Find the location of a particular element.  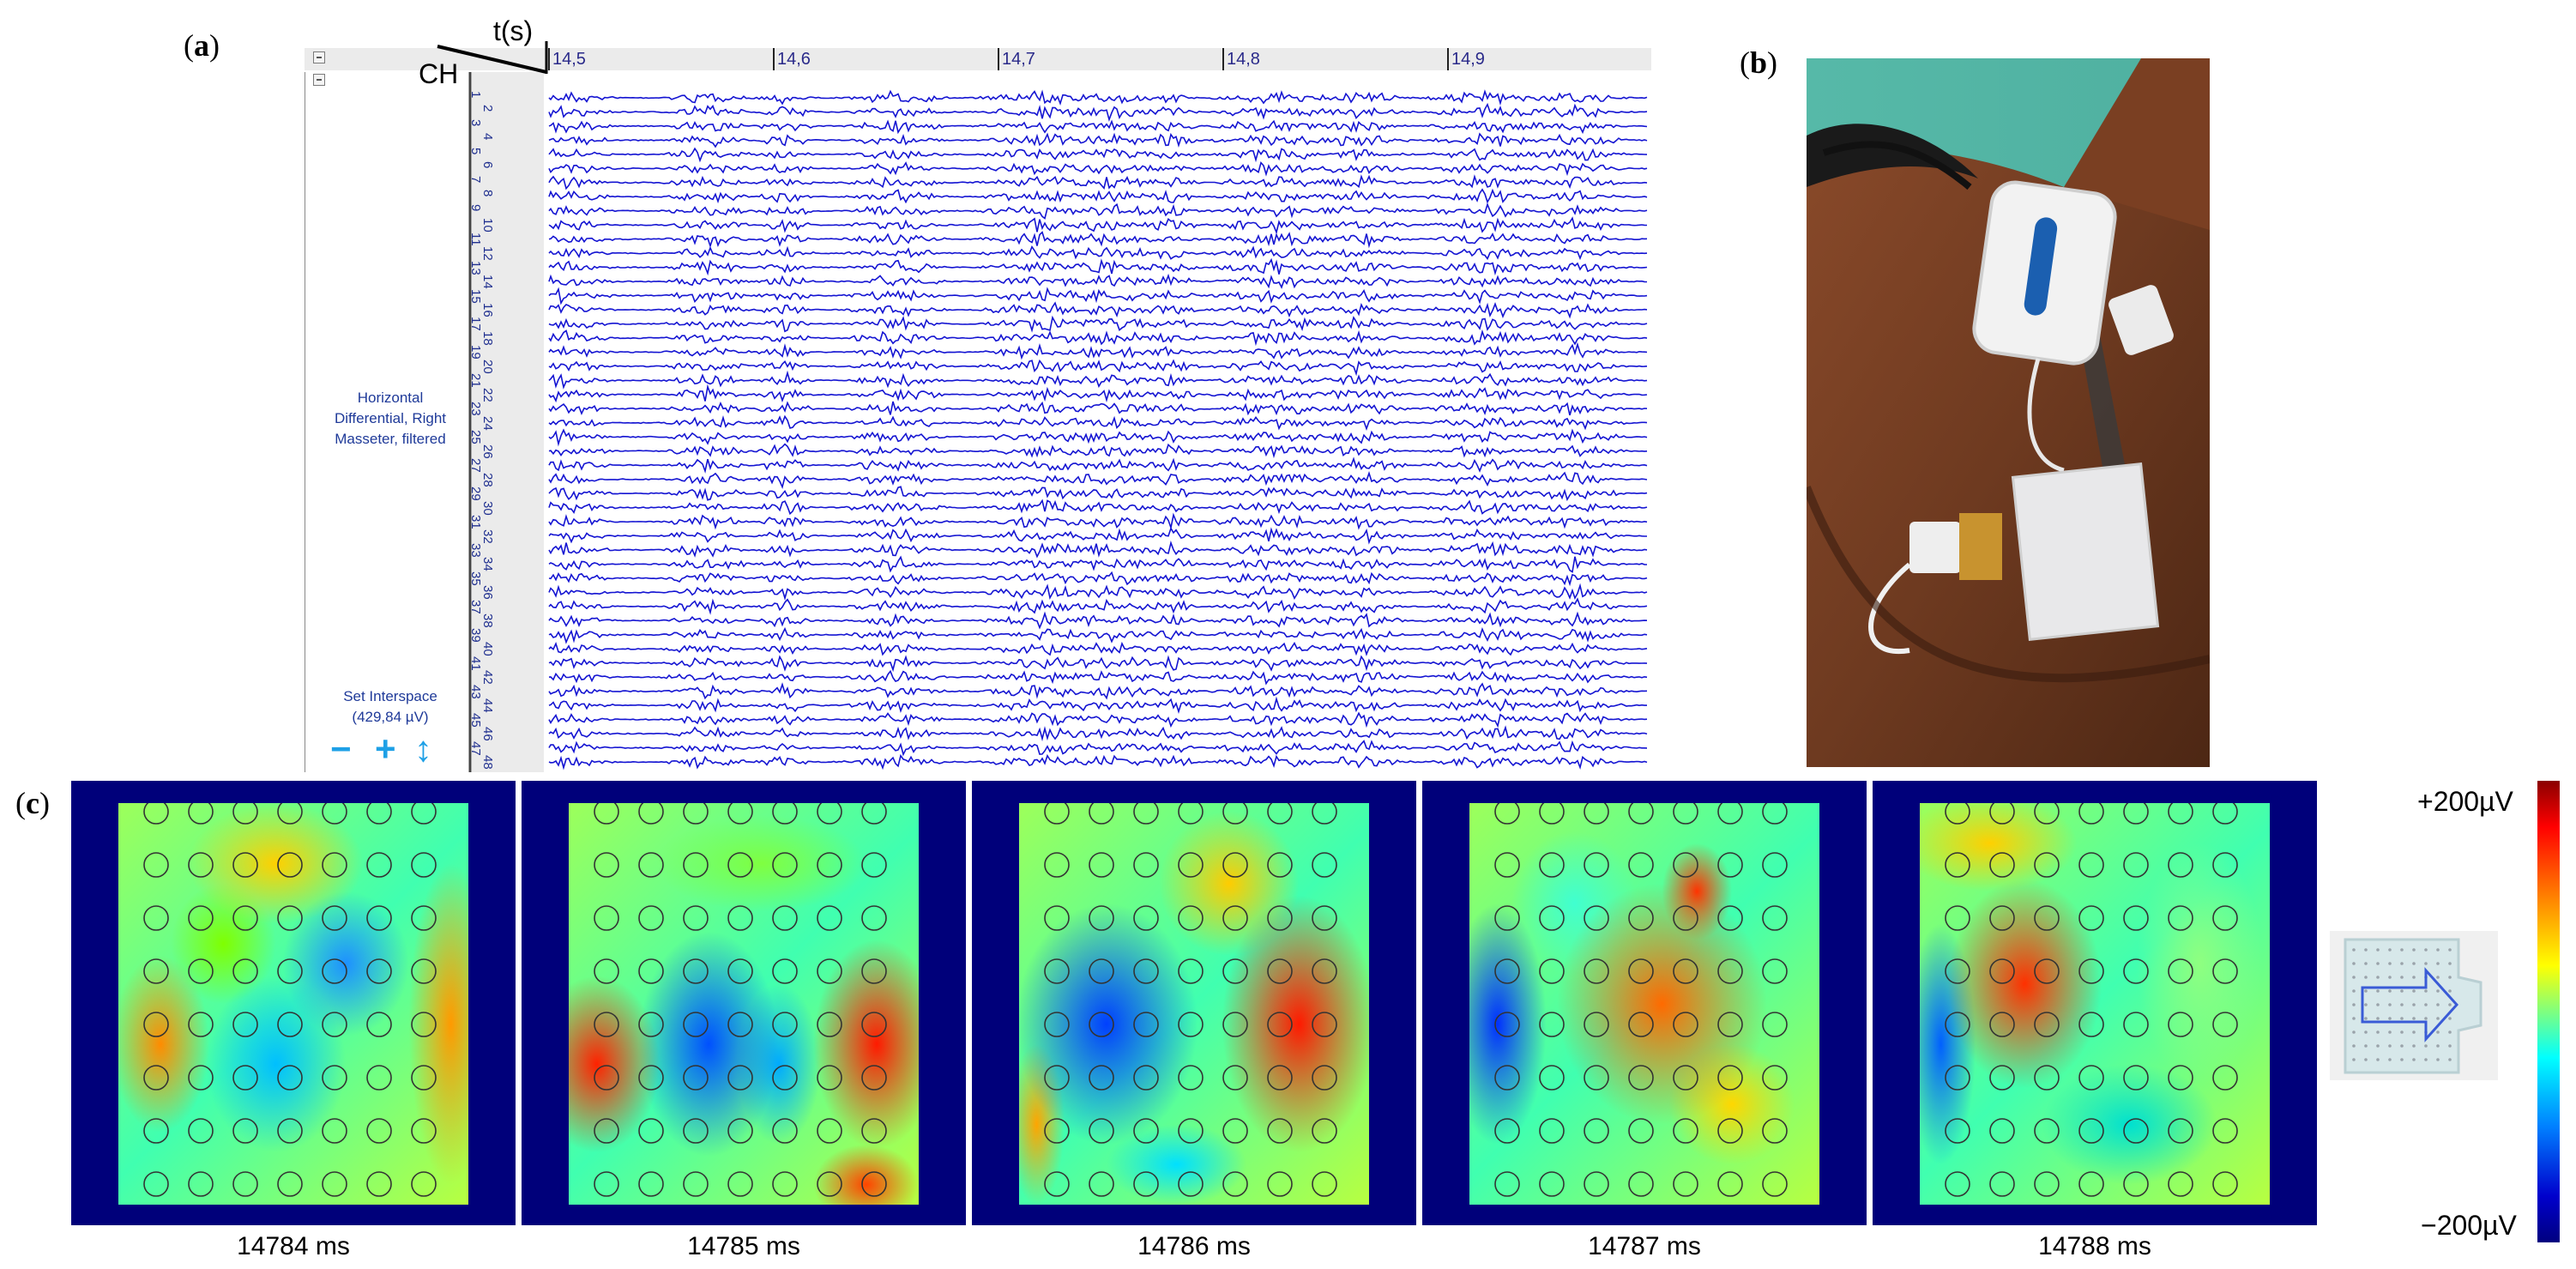

resize-interspace-button: ↕ is located at coordinates (423, 748).